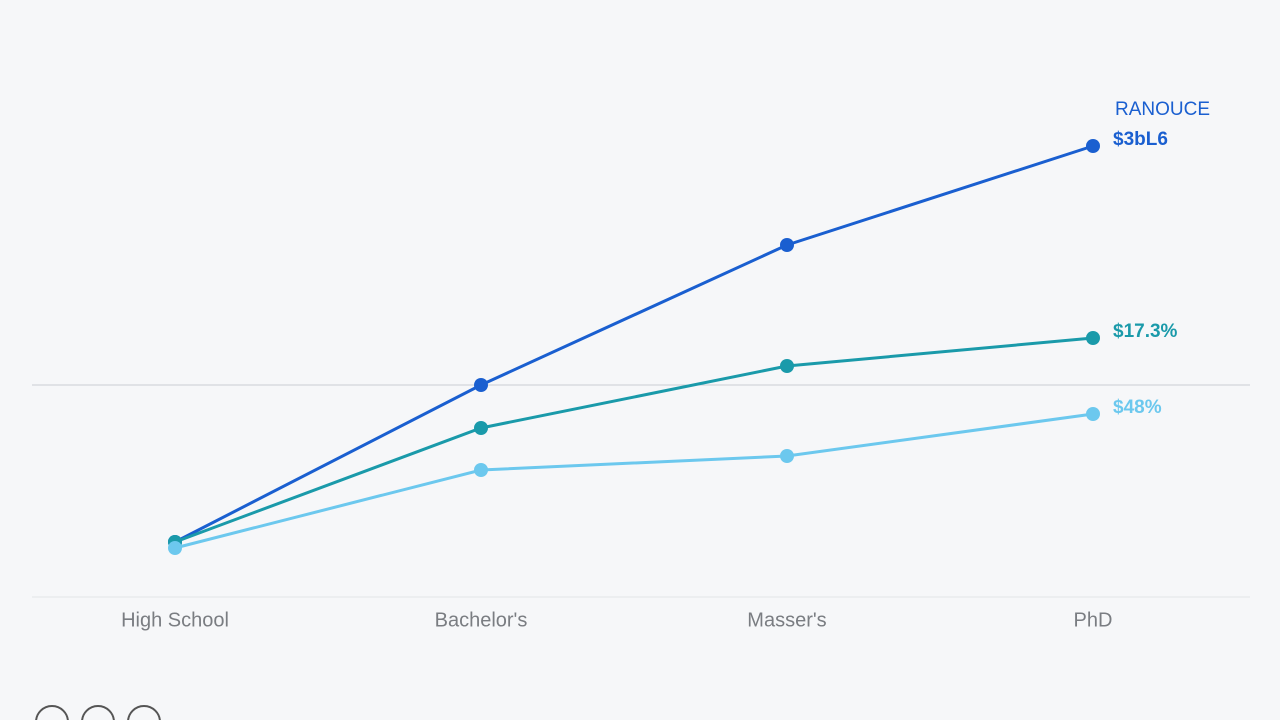 This screenshot has width=1280, height=720. I want to click on end-label: $17.3%, so click(1145, 331).